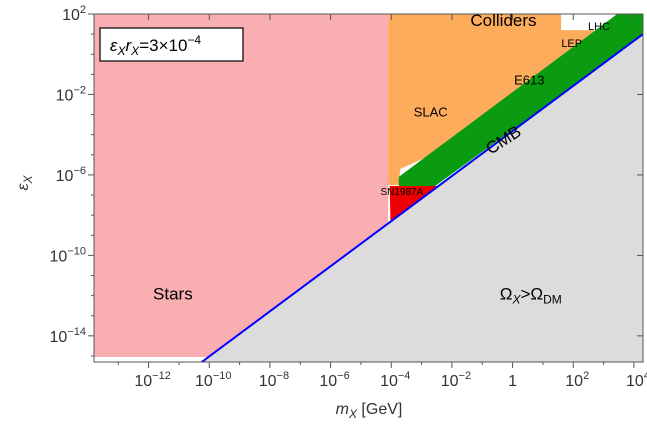 The height and width of the screenshot is (424, 647). What do you see at coordinates (74, 14) in the screenshot?
I see `y-tick-label: 10²` at bounding box center [74, 14].